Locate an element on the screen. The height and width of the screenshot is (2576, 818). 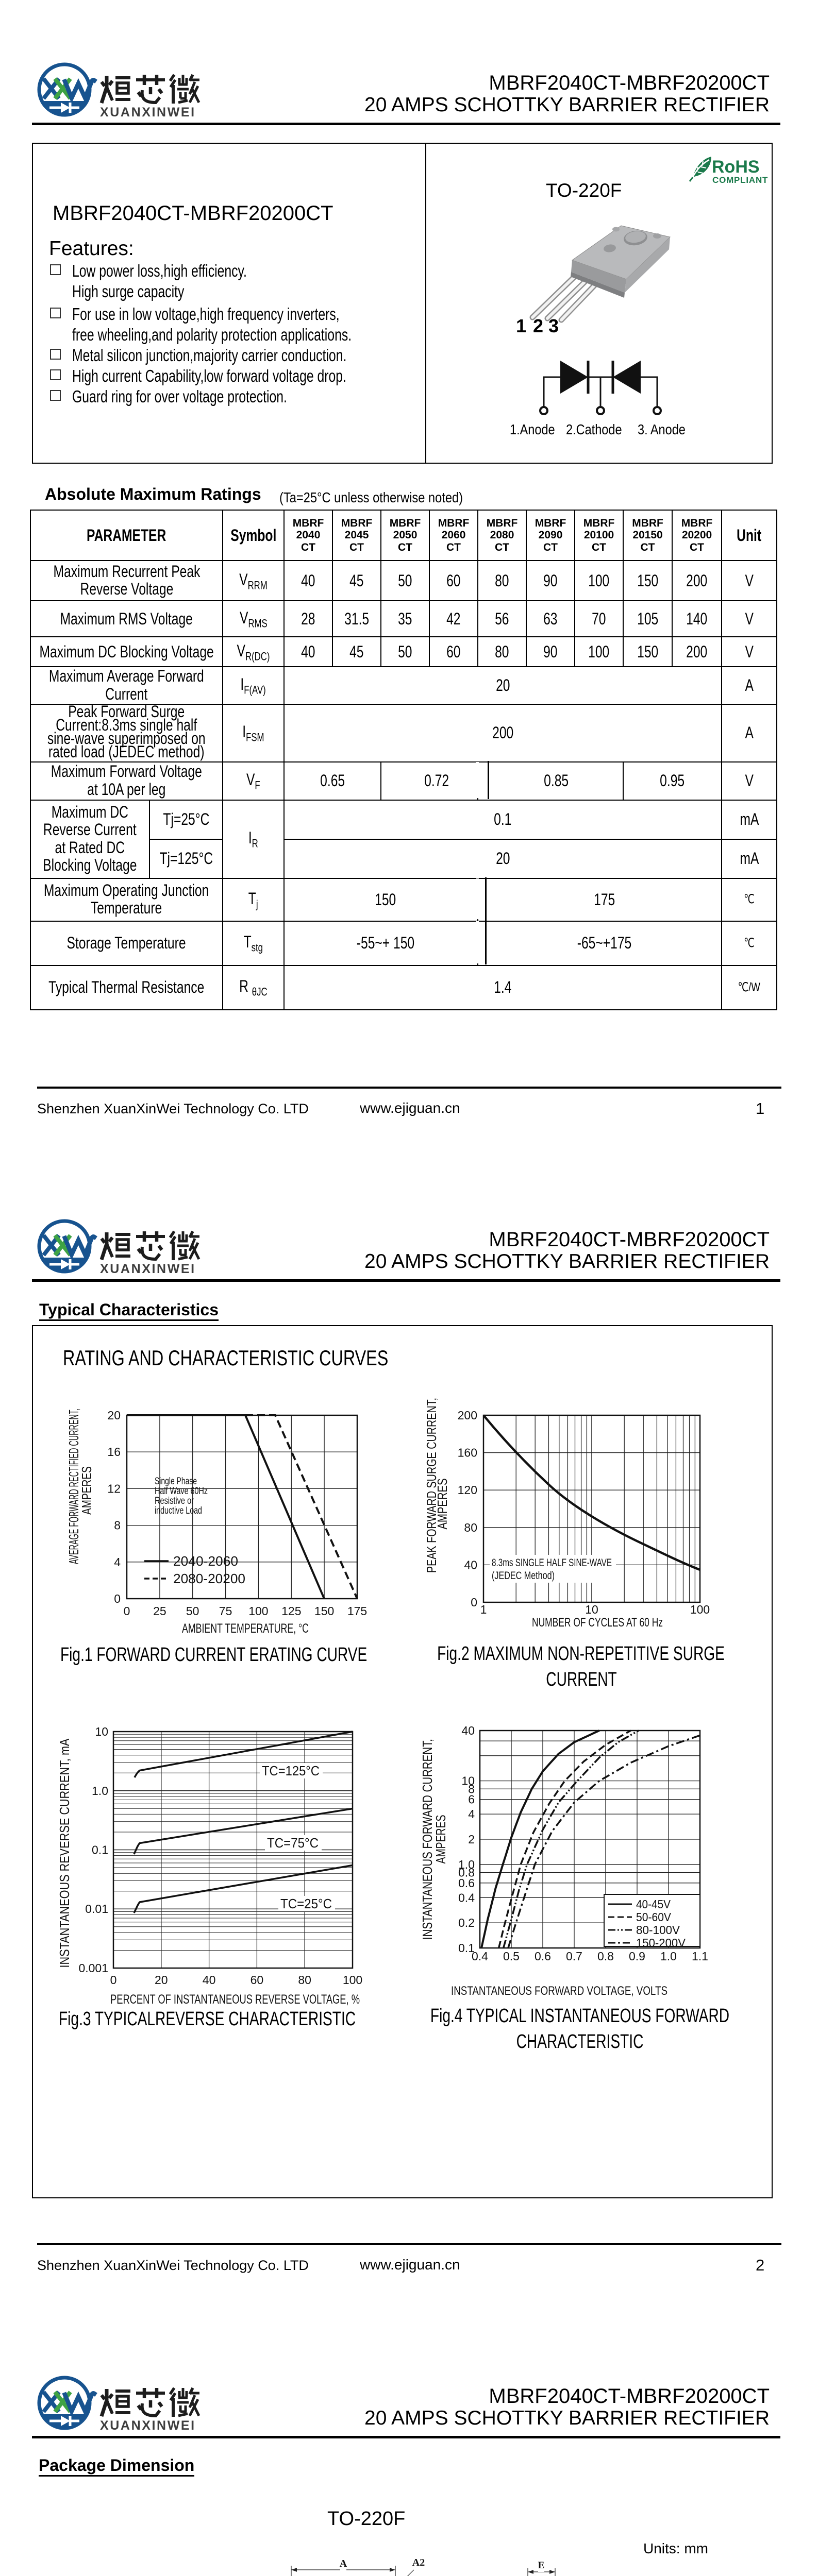
svg-text: 8.3ms SINGLE HALF SINE-WAVE is located at coordinates (552, 1563).